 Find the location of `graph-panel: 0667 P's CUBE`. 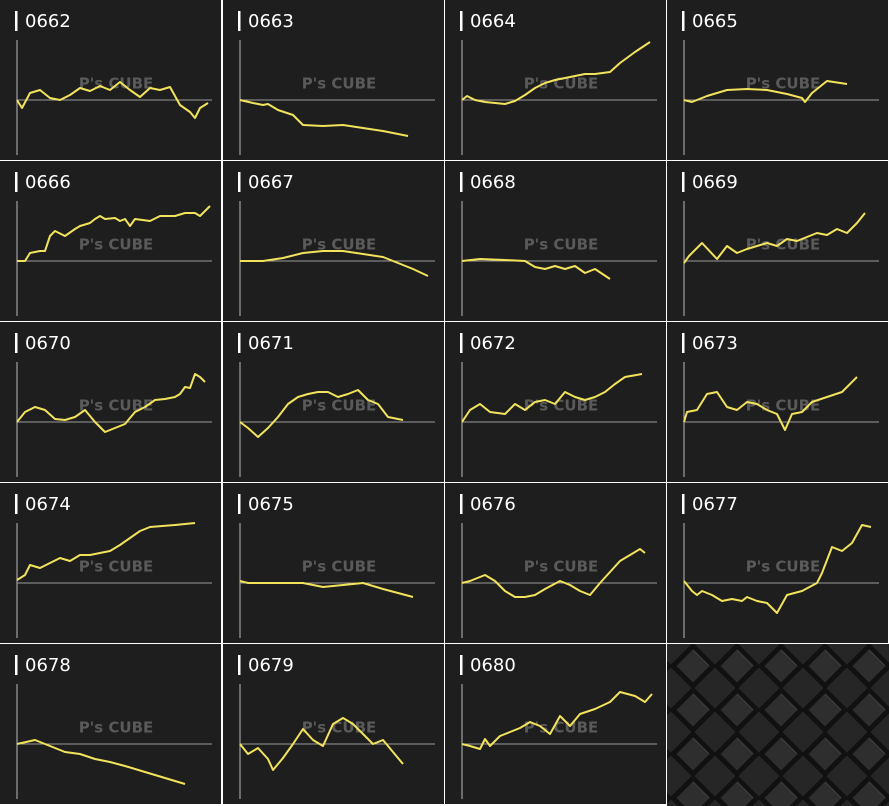

graph-panel: 0667 P's CUBE is located at coordinates (333, 241).